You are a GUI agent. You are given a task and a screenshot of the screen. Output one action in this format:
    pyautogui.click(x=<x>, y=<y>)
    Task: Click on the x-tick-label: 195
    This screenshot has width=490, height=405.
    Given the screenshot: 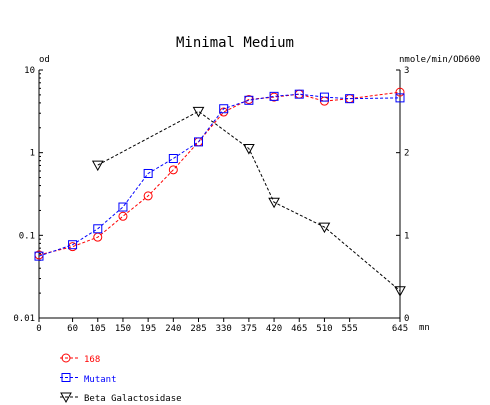 What is the action you would take?
    pyautogui.click(x=148, y=329)
    